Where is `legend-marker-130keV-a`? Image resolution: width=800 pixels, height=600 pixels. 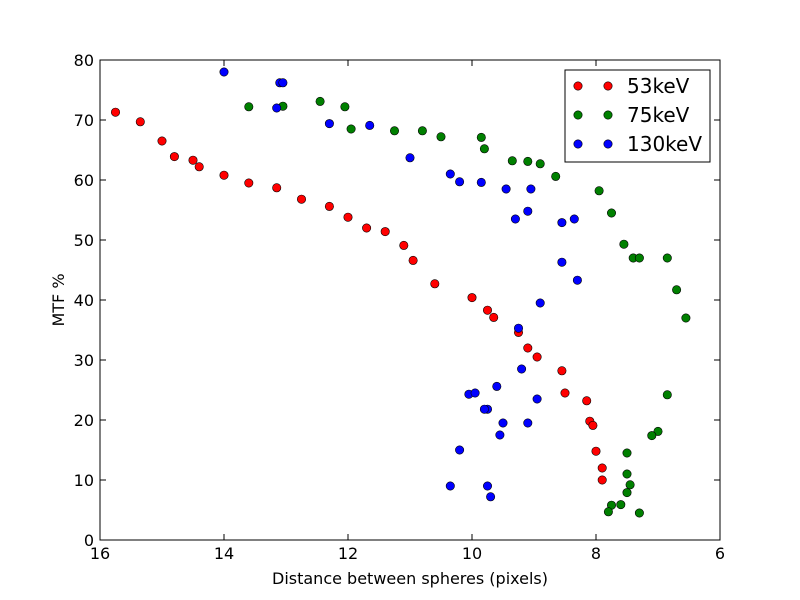 legend-marker-130keV-a is located at coordinates (578, 144).